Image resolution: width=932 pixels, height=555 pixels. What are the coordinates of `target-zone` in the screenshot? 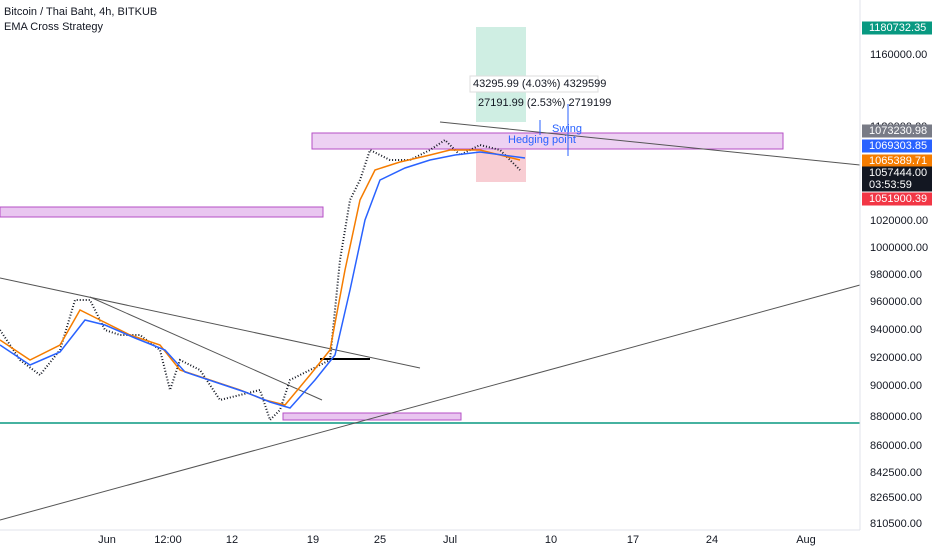 It's located at (501, 74).